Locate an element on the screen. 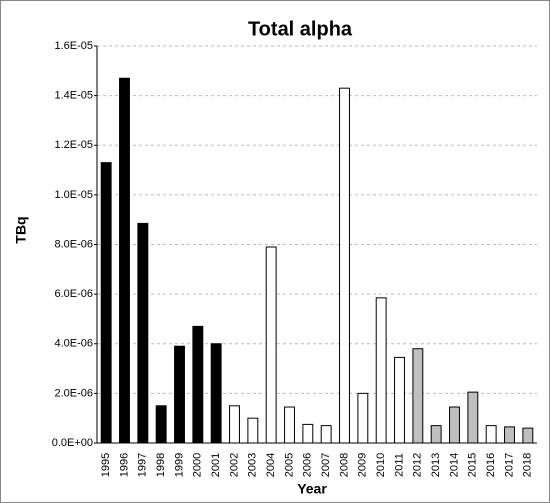 This screenshot has height=503, width=550. y-tick-label: 1.0E-05 is located at coordinates (73, 195).